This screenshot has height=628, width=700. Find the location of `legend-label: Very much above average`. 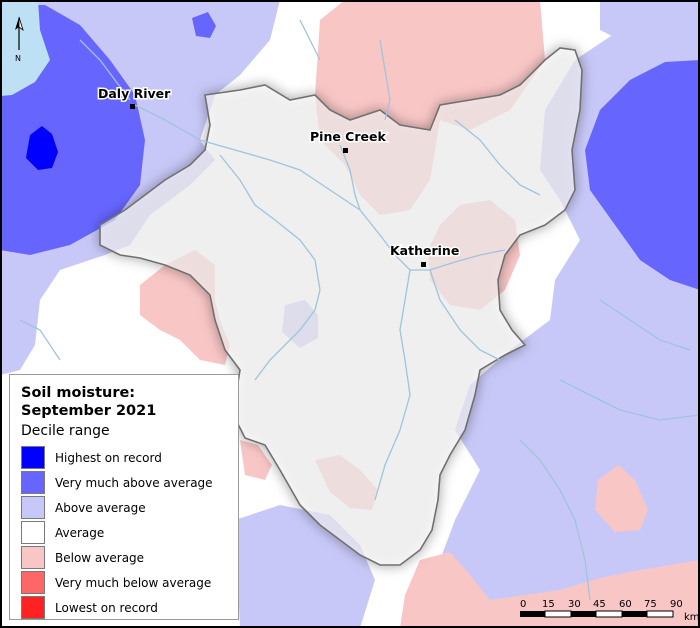

legend-label: Very much above average is located at coordinates (134, 482).